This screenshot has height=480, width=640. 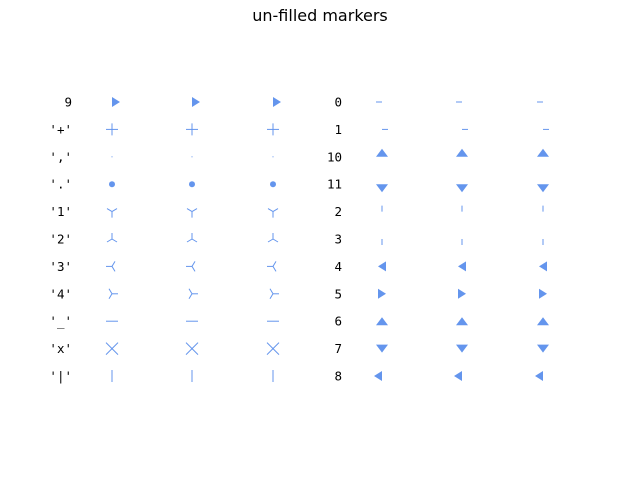 I want to click on marker-label: 3, so click(x=338, y=239).